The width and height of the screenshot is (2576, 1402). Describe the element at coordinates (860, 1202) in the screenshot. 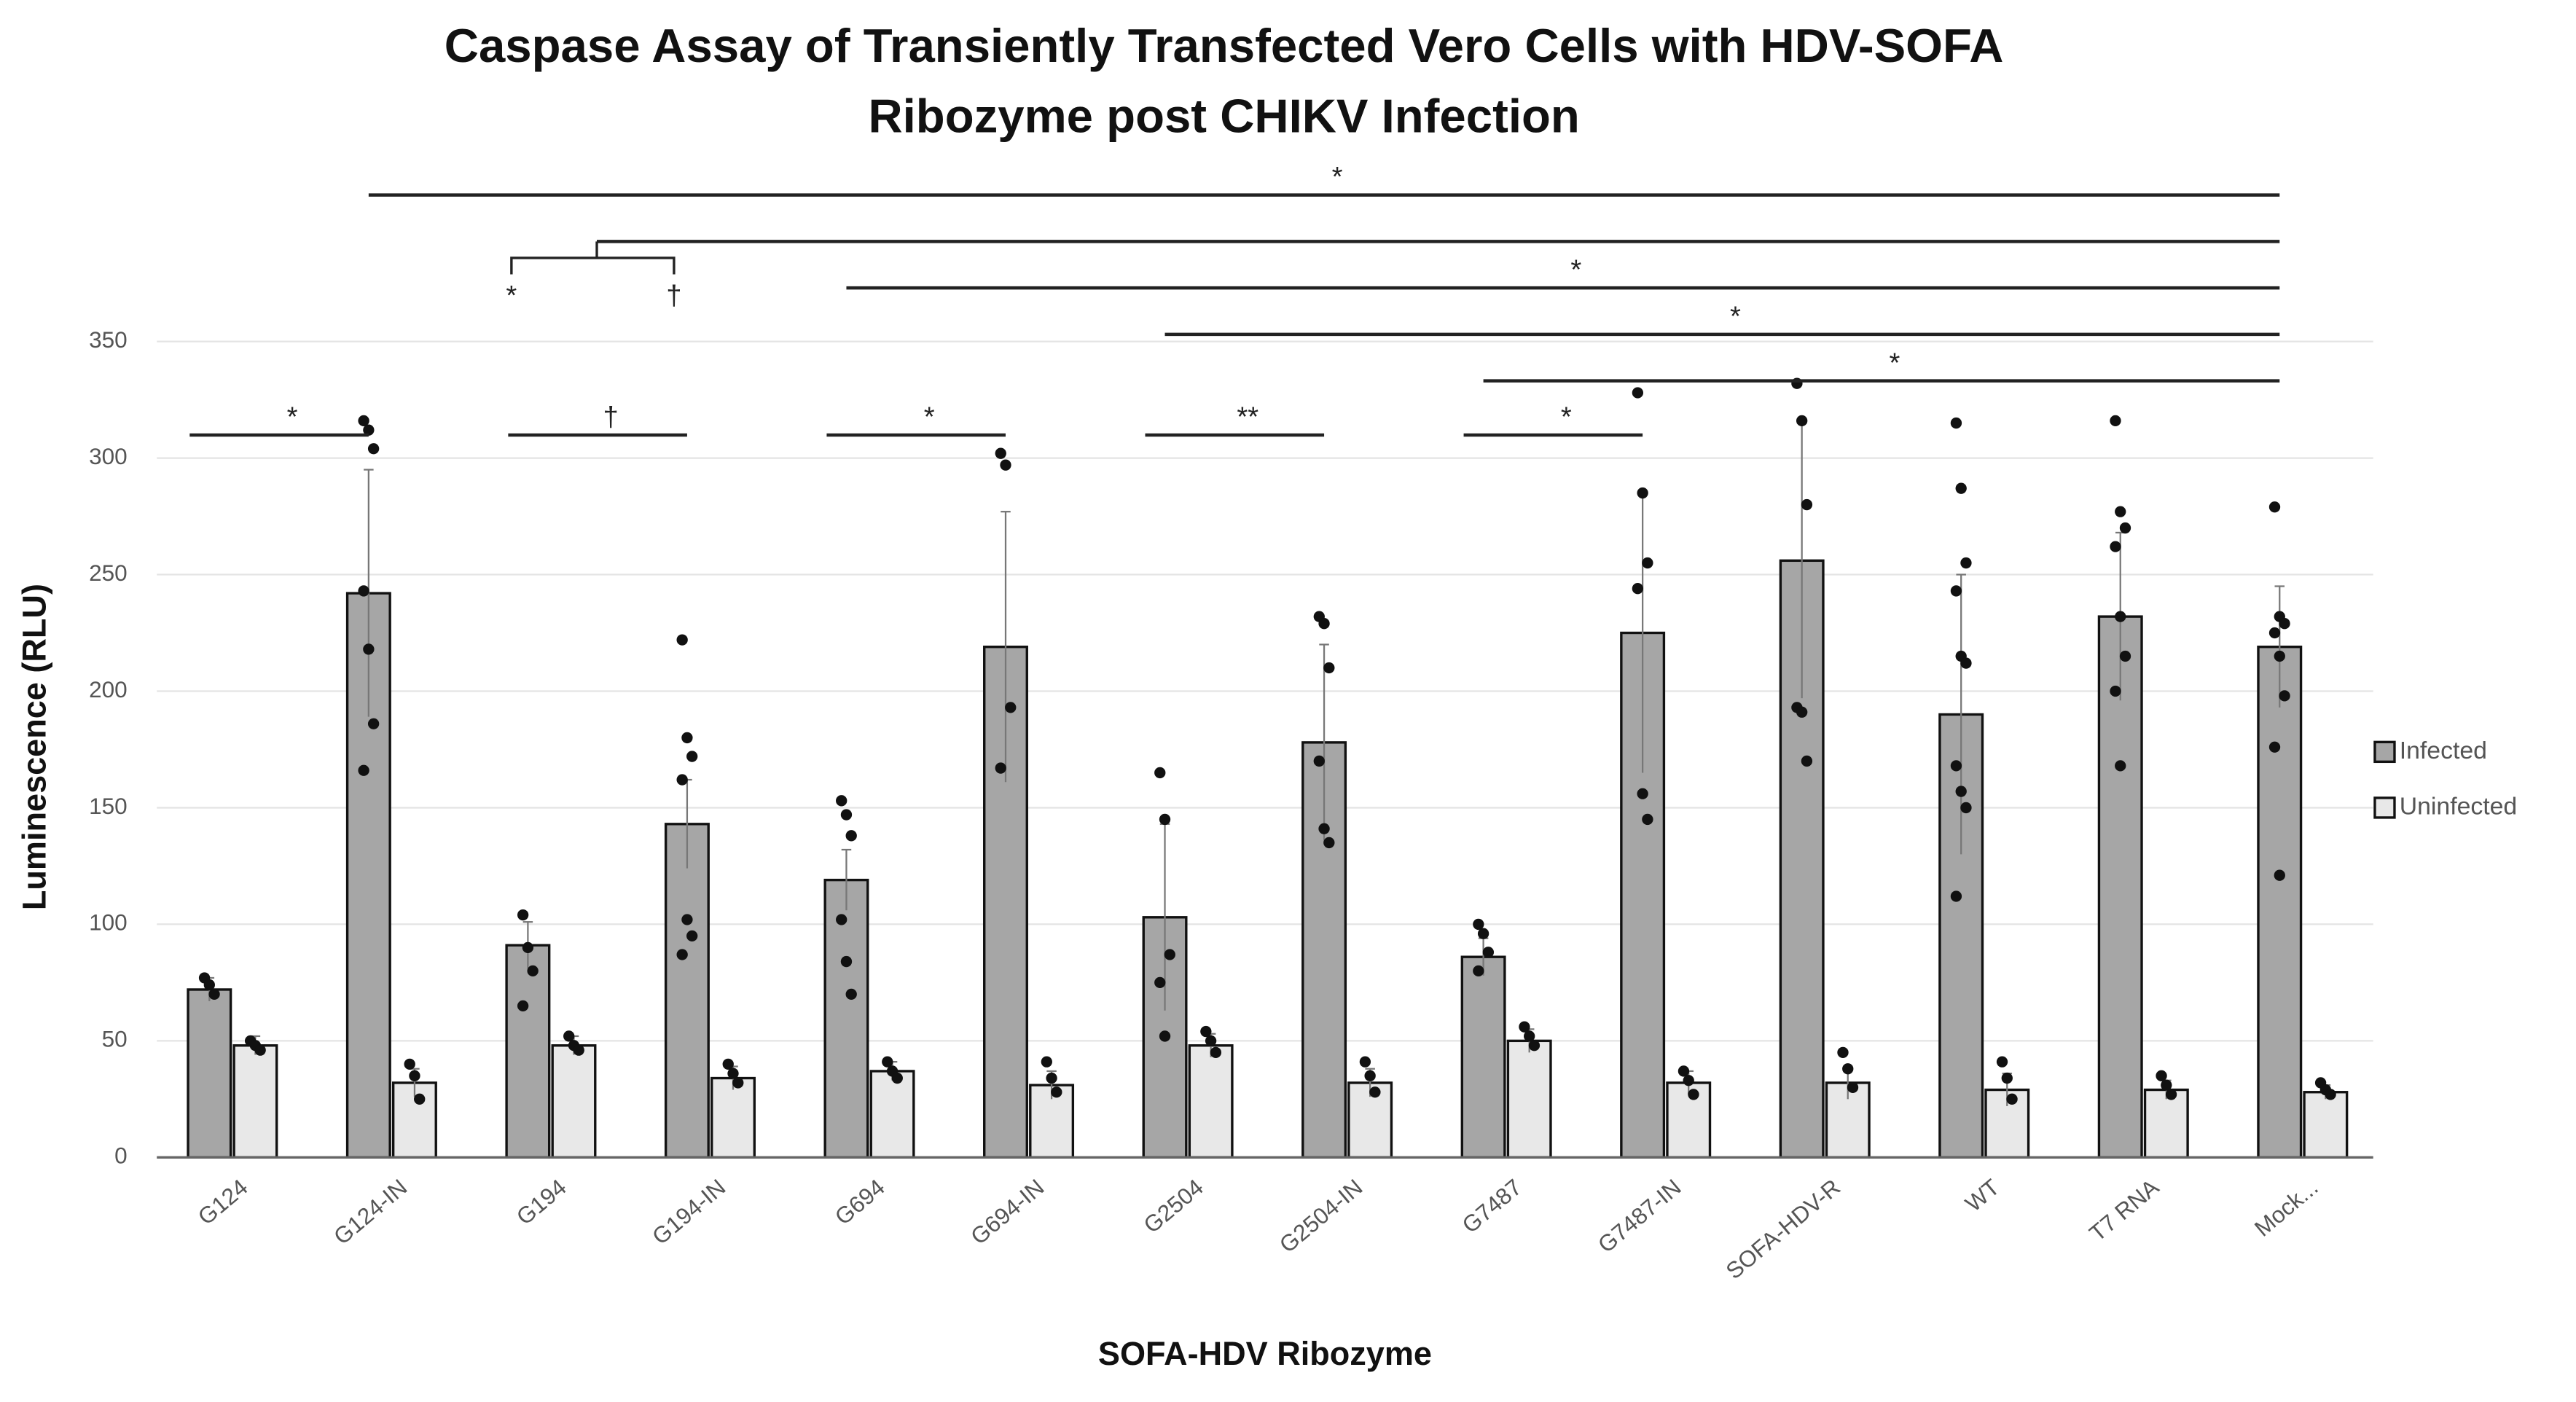

I see `x-tick-label: G694` at that location.